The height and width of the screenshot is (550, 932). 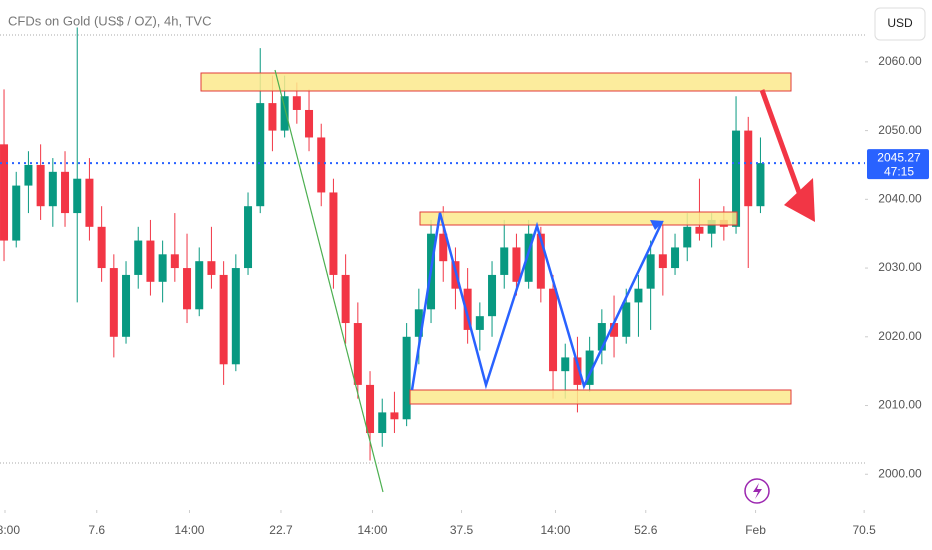 I want to click on last-price-label: 2045.27, so click(x=899, y=157).